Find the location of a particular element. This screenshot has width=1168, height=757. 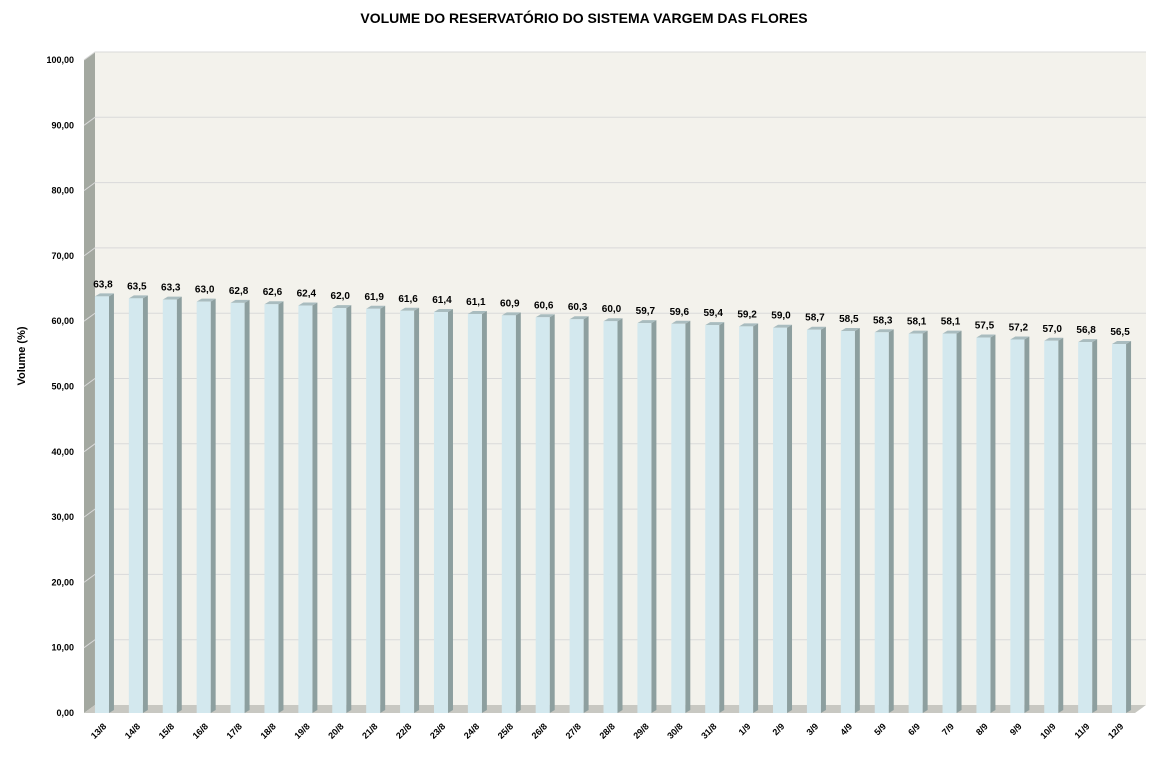

data-label: 61,9 is located at coordinates (374, 297).